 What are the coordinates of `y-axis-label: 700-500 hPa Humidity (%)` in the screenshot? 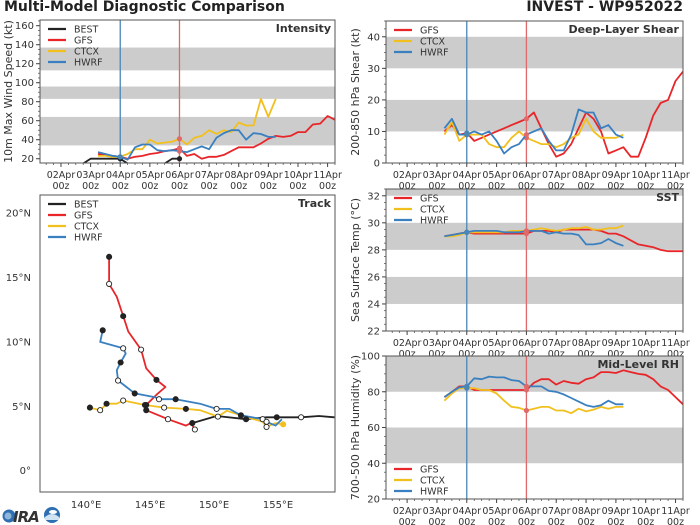 It's located at (355, 427).